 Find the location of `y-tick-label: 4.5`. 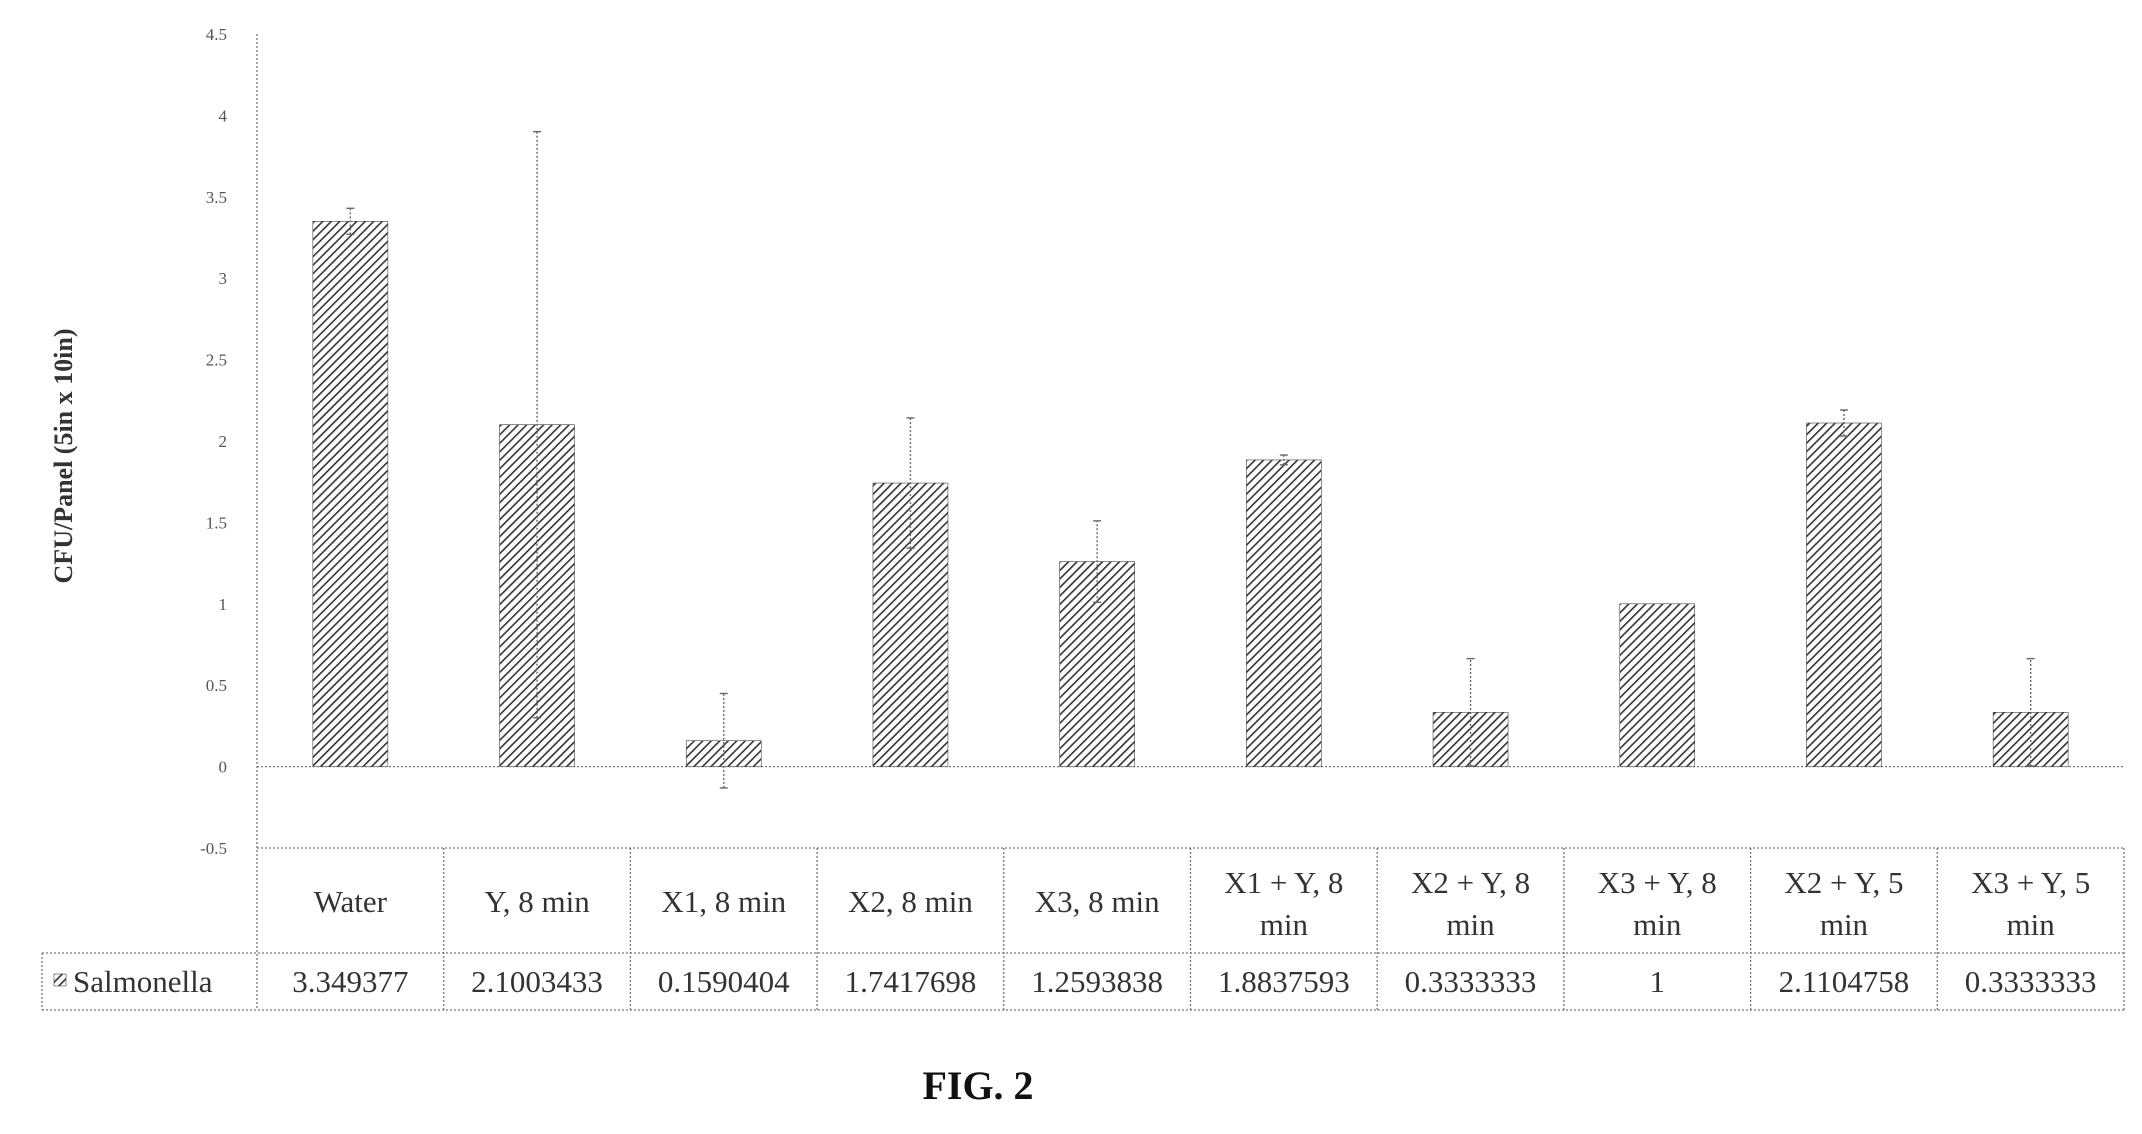

y-tick-label: 4.5 is located at coordinates (216, 34).